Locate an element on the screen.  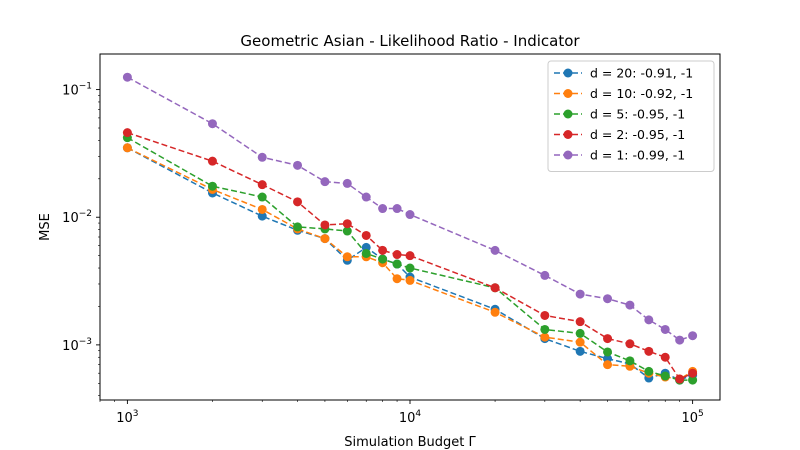
legend-label: d = 2: -0.95, -1 is located at coordinates (637, 134).